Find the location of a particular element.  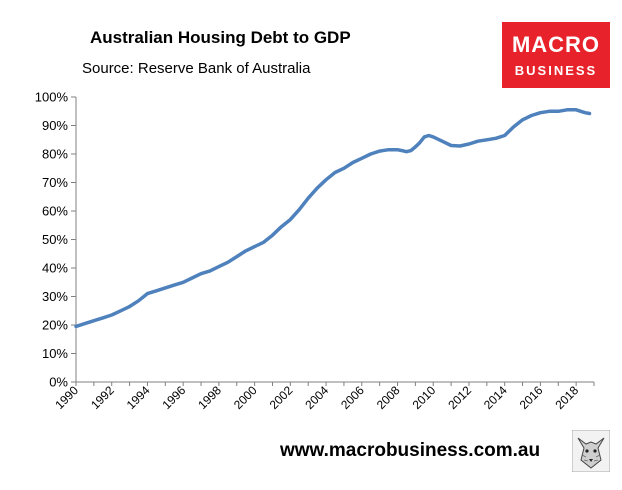

x-tick-label: 2012 is located at coordinates (459, 397).